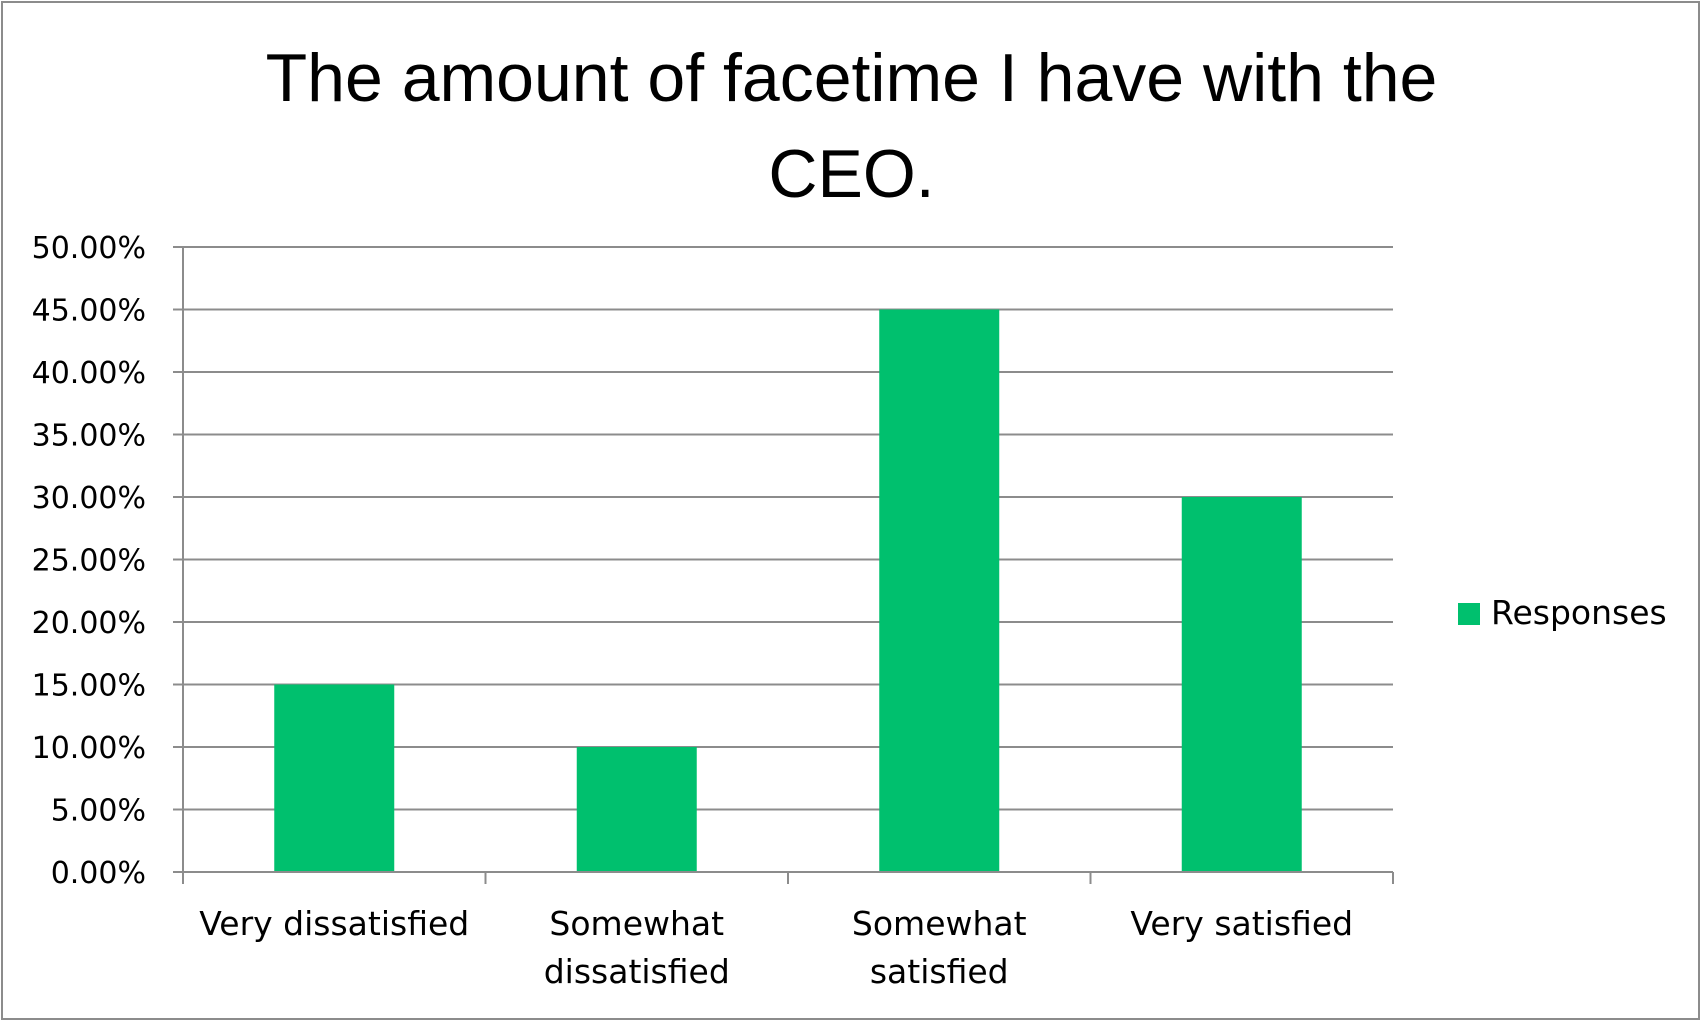  I want to click on x-category-label-line: dissatisfied, so click(637, 971).